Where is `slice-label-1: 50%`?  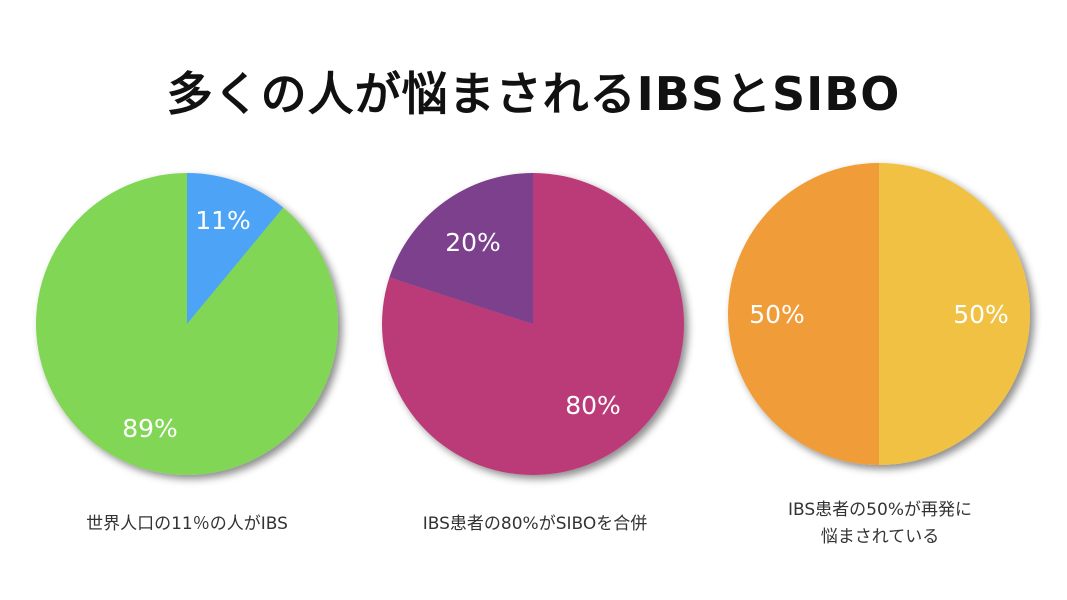 slice-label-1: 50% is located at coordinates (777, 314).